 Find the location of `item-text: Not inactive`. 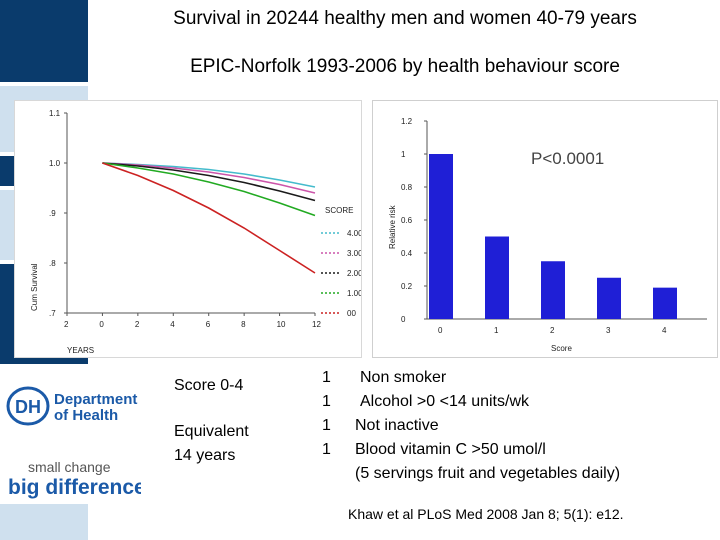

item-text: Not inactive is located at coordinates (397, 425).